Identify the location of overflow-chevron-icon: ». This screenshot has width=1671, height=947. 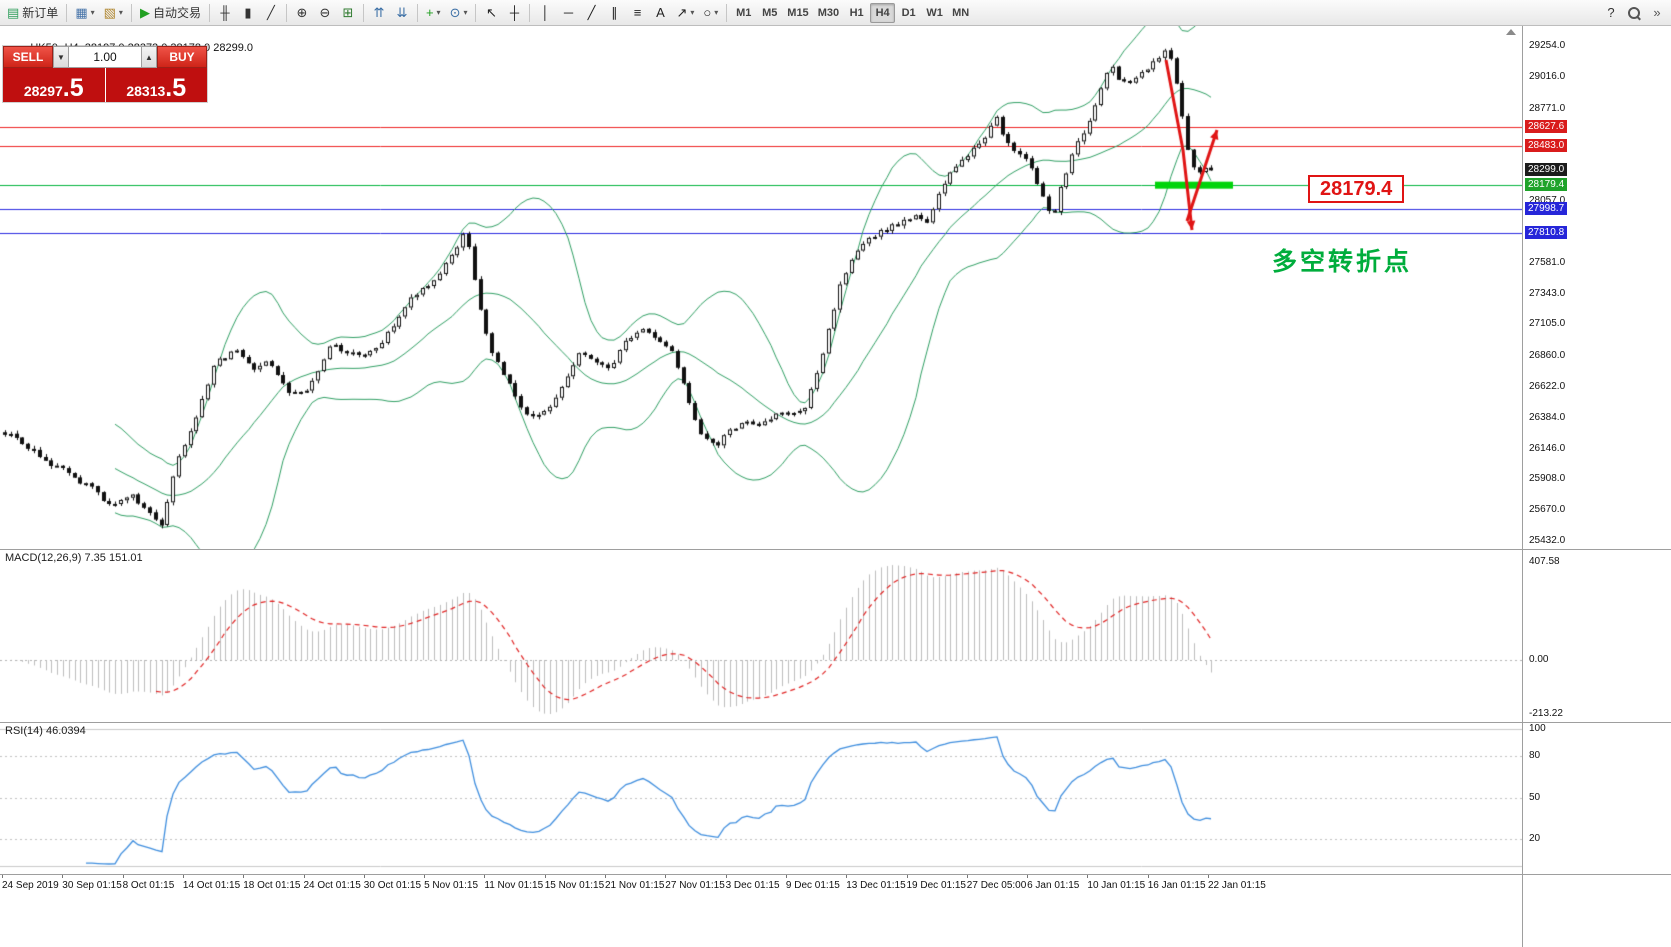
(1657, 12).